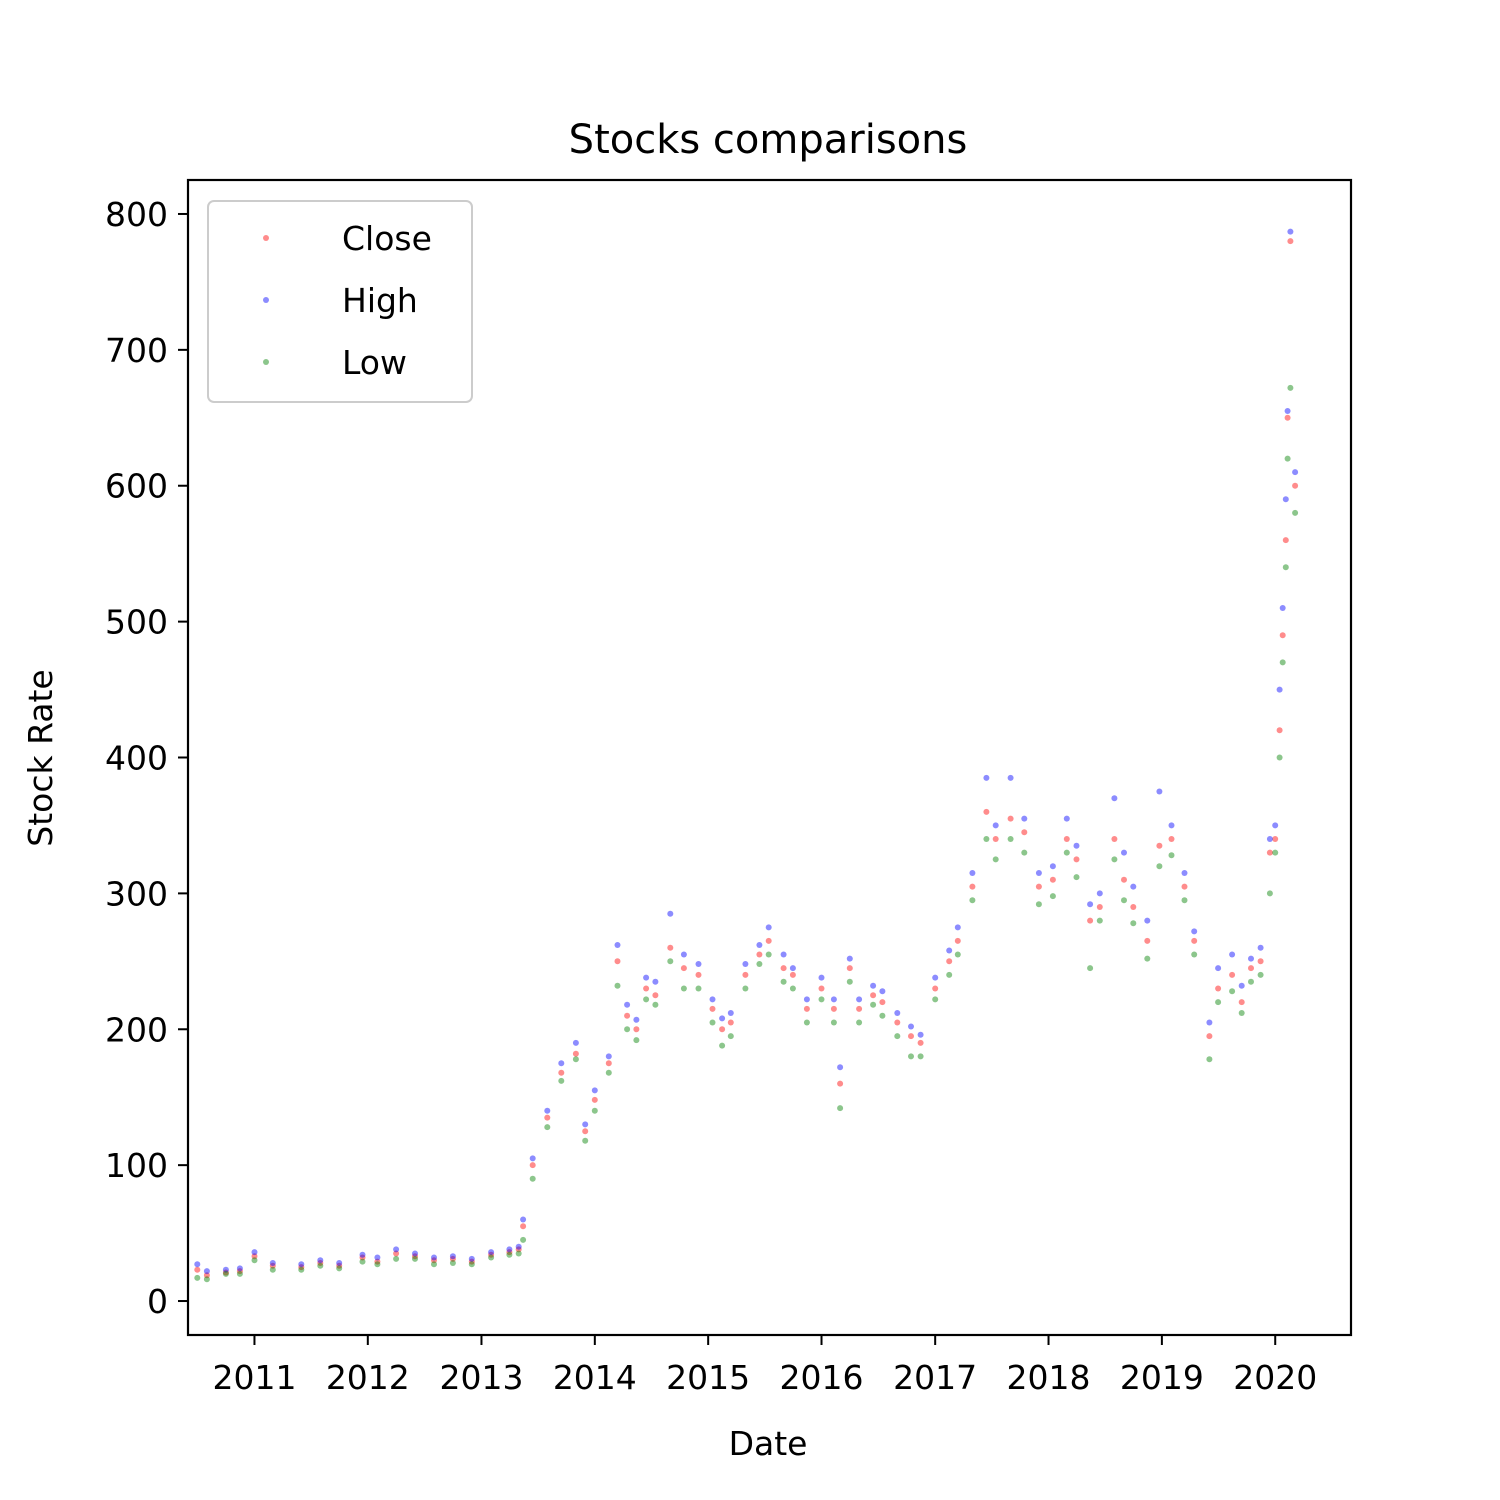  Describe the element at coordinates (822, 1377) in the screenshot. I see `x-tick-label: 2016` at that location.